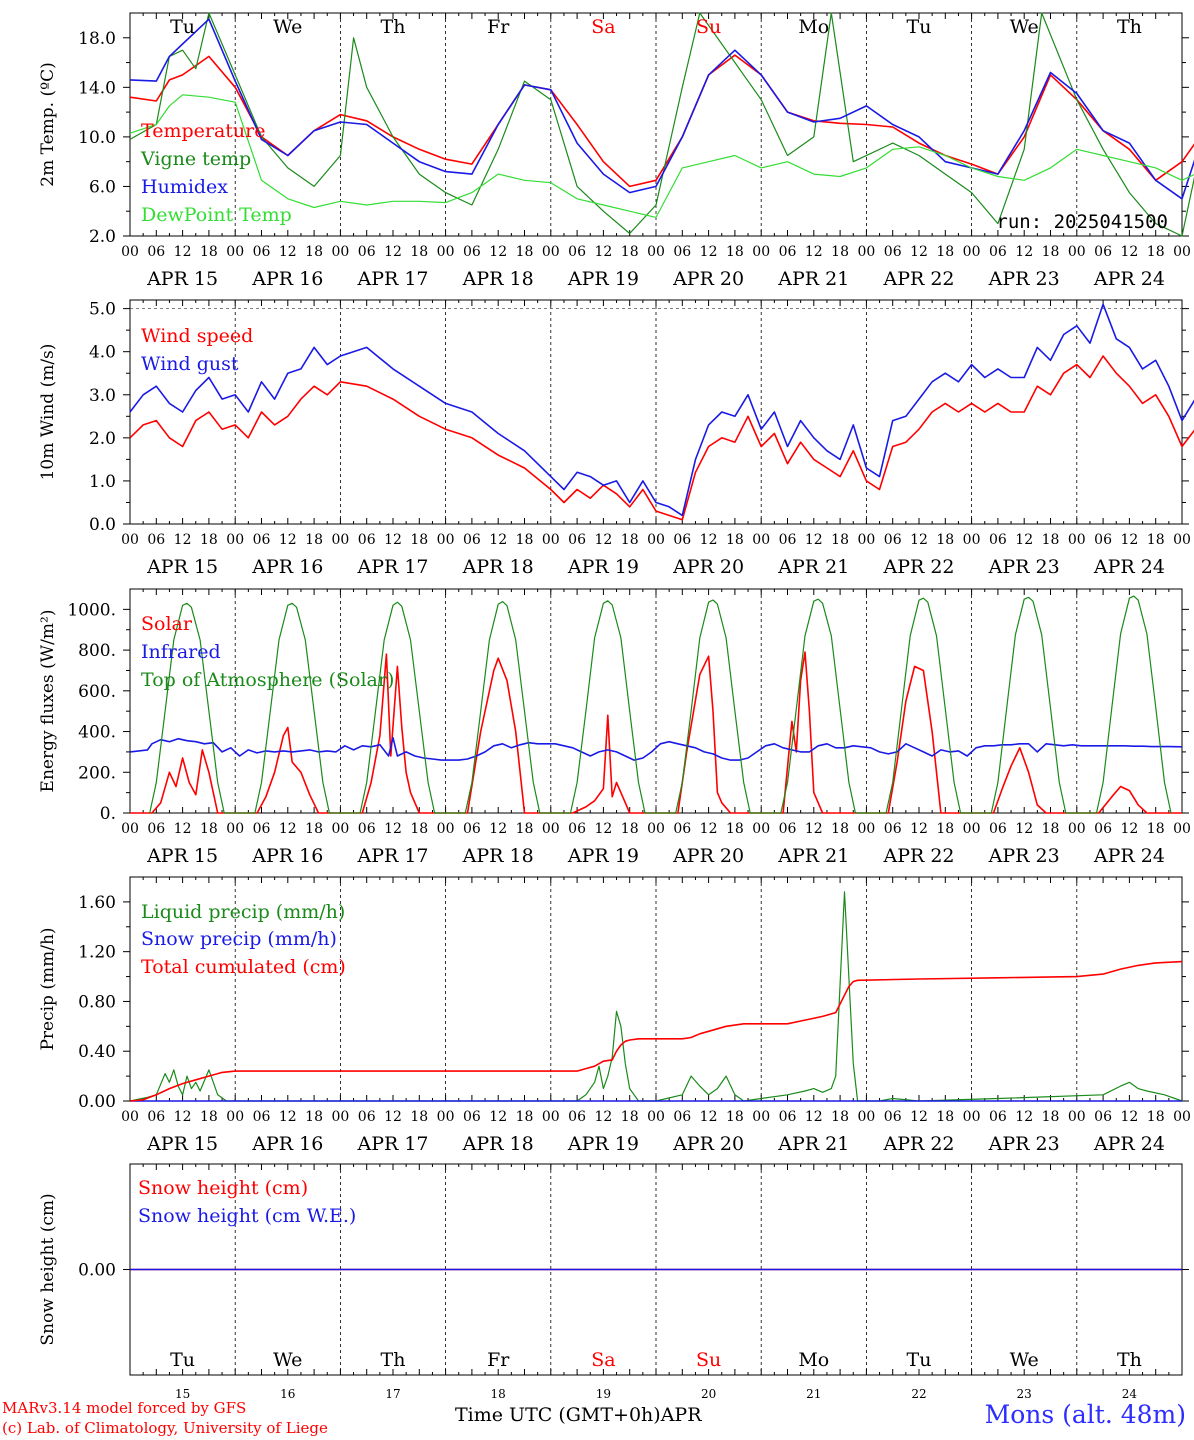  Describe the element at coordinates (203, 131) in the screenshot. I see `legend-entry: Temperature` at that location.